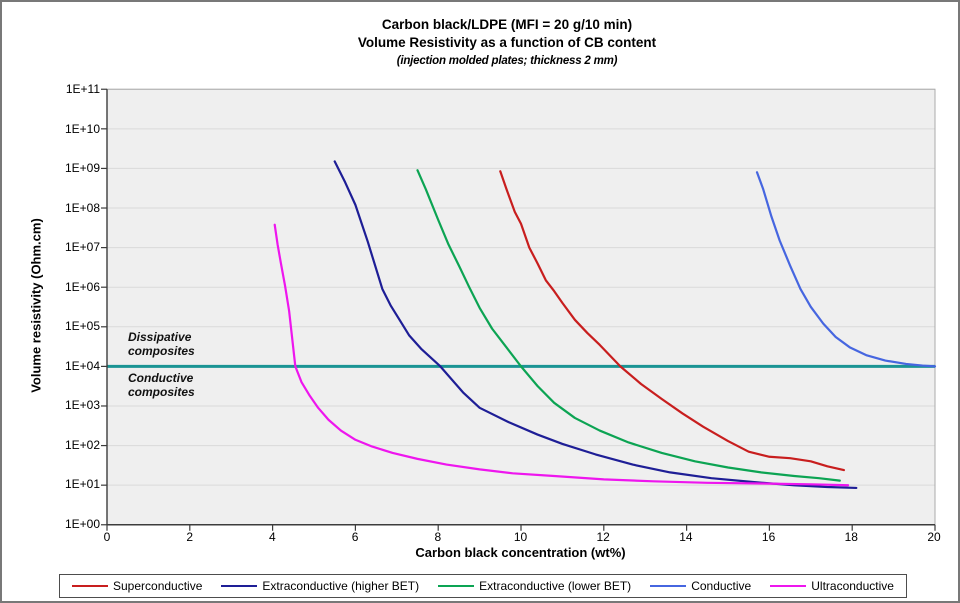  Describe the element at coordinates (507, 24) in the screenshot. I see `chart-title: Carbon black/LDPE (MFI = 20 g/10 min)` at that location.